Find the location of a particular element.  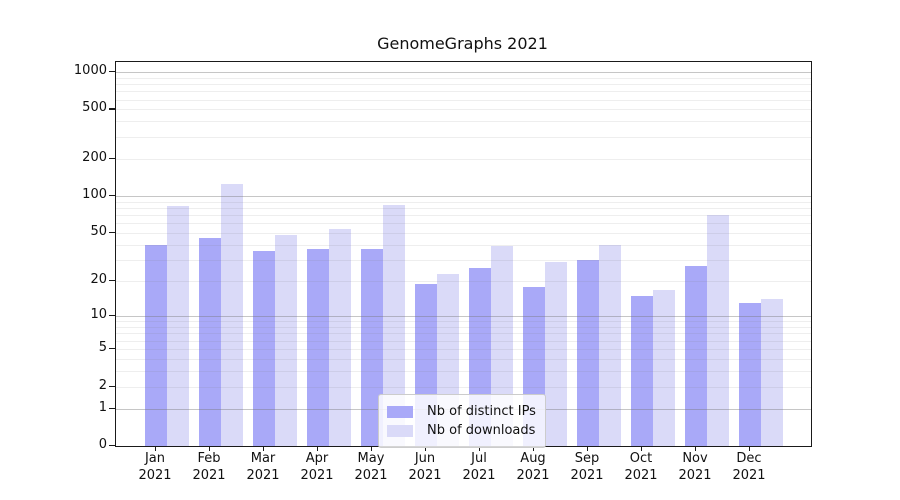

bar-downloads-feb is located at coordinates (232, 314).